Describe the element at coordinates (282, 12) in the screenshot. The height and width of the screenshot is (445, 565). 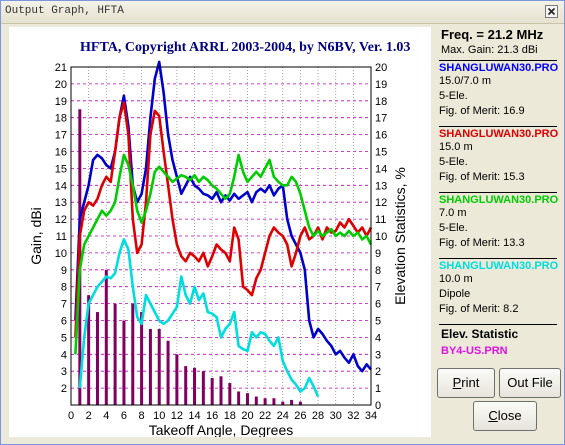
I see `title-bar: Output Graph, HFTA` at that location.